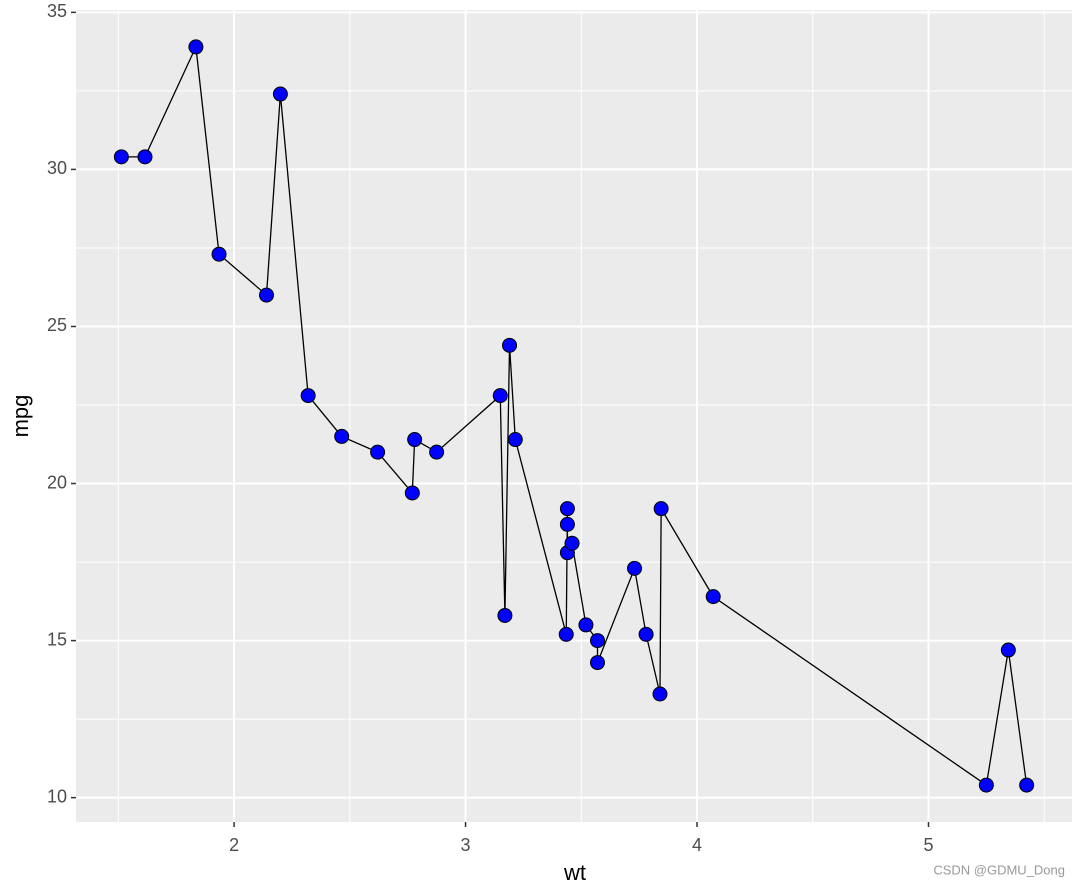  What do you see at coordinates (999, 869) in the screenshot?
I see `watermark: CSDN @GDMU_Dong` at bounding box center [999, 869].